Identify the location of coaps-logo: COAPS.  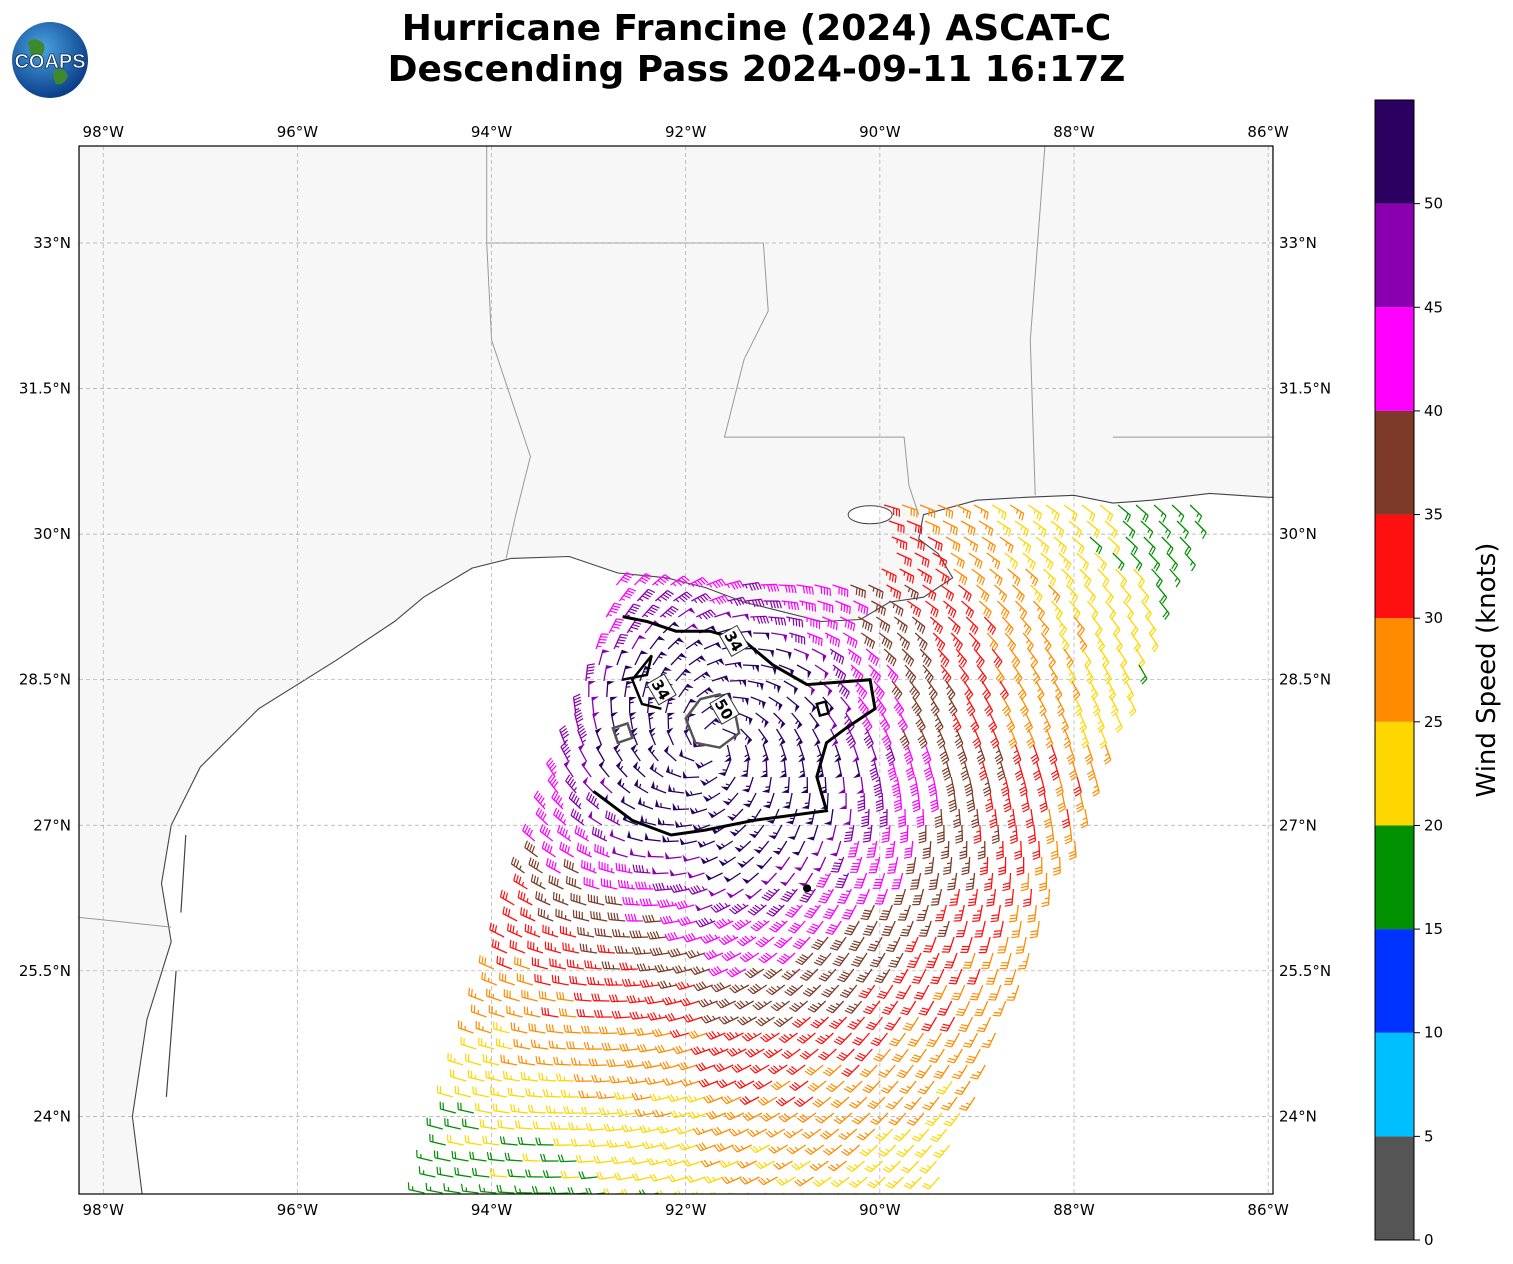
(50, 60).